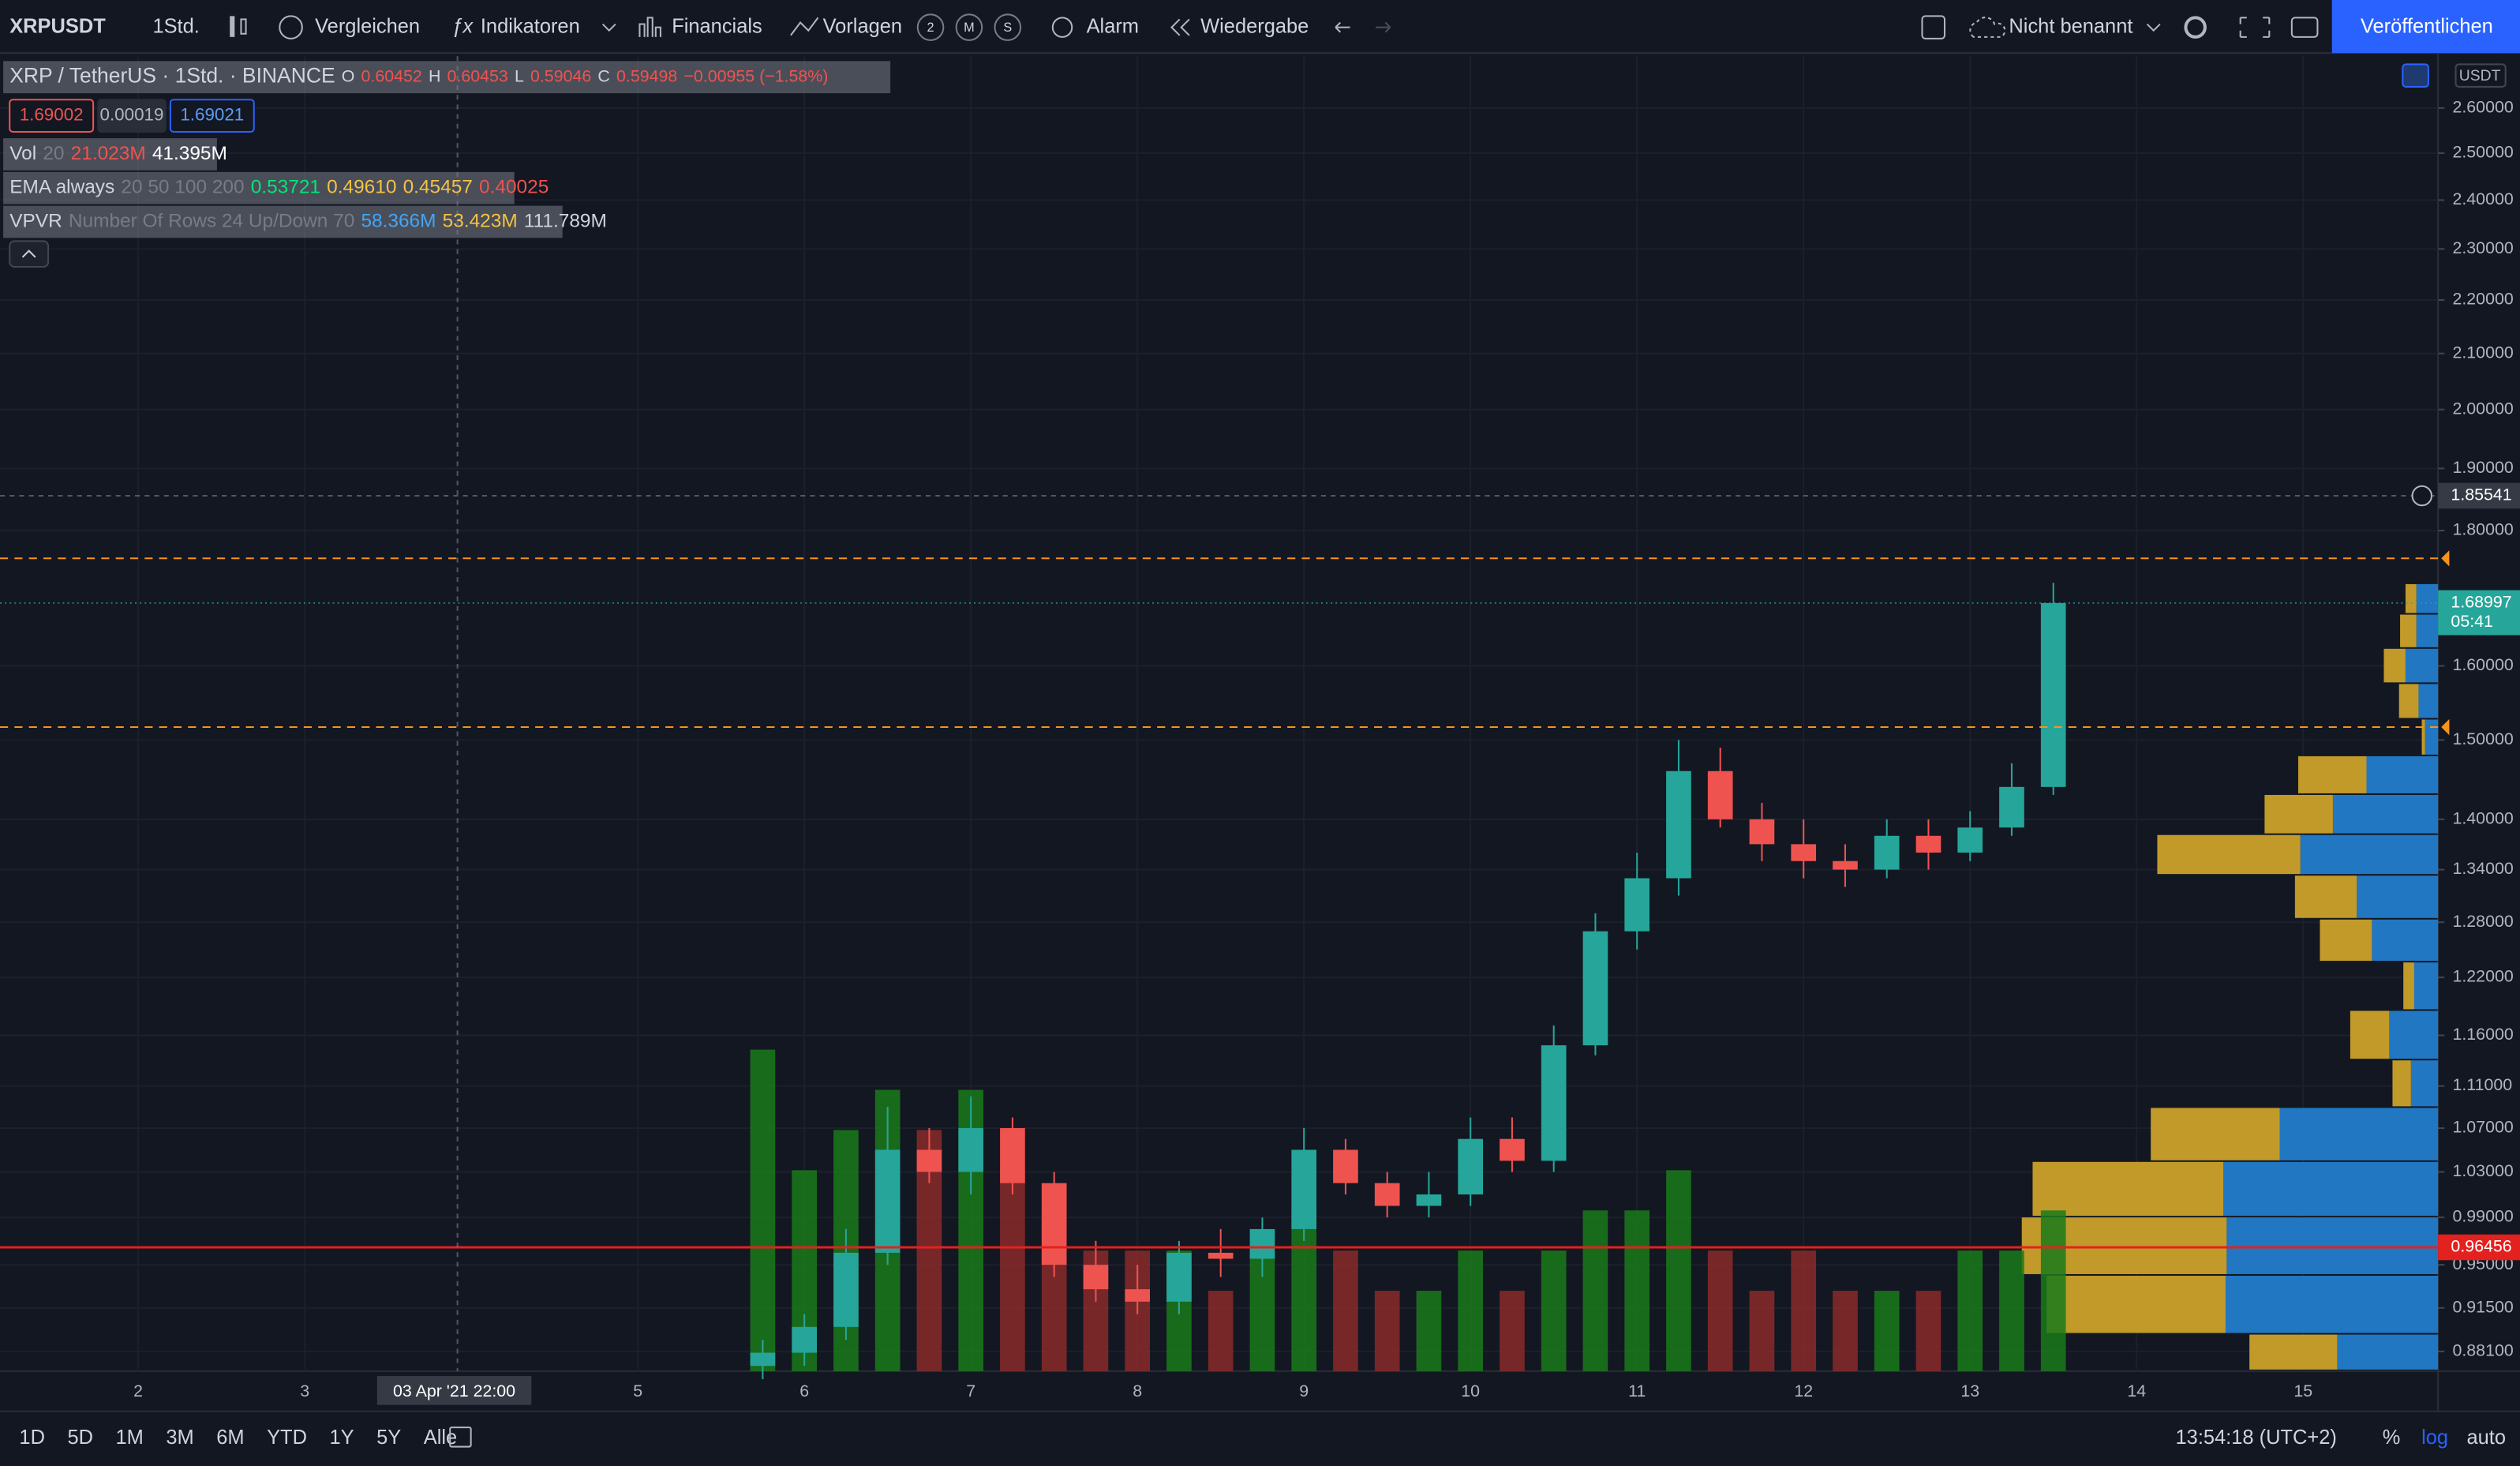 The image size is (2520, 1466). What do you see at coordinates (637, 1391) in the screenshot?
I see `x-tick-label: 5` at bounding box center [637, 1391].